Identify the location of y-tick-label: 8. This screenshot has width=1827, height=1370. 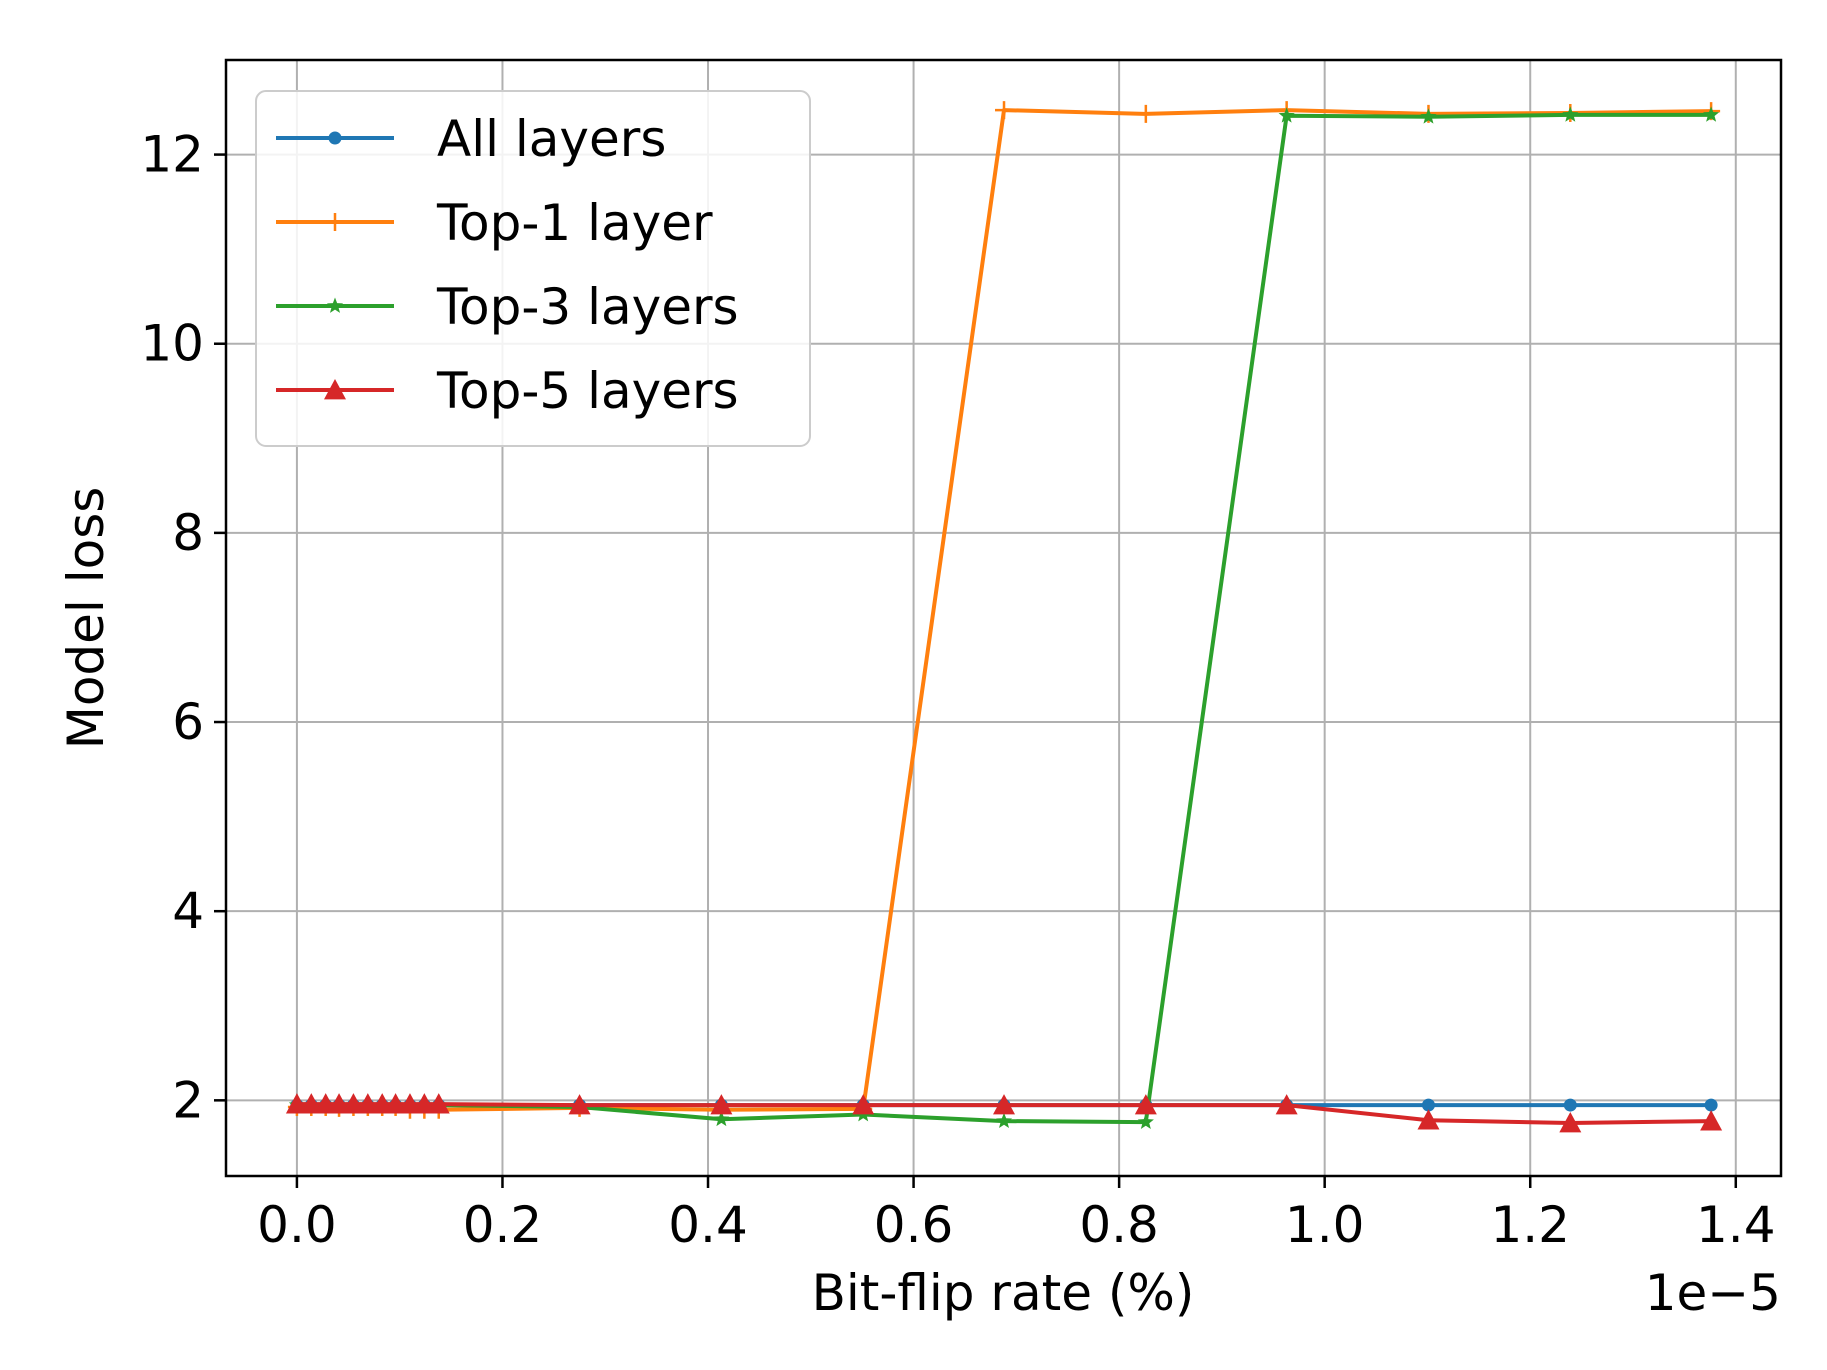
(188, 533).